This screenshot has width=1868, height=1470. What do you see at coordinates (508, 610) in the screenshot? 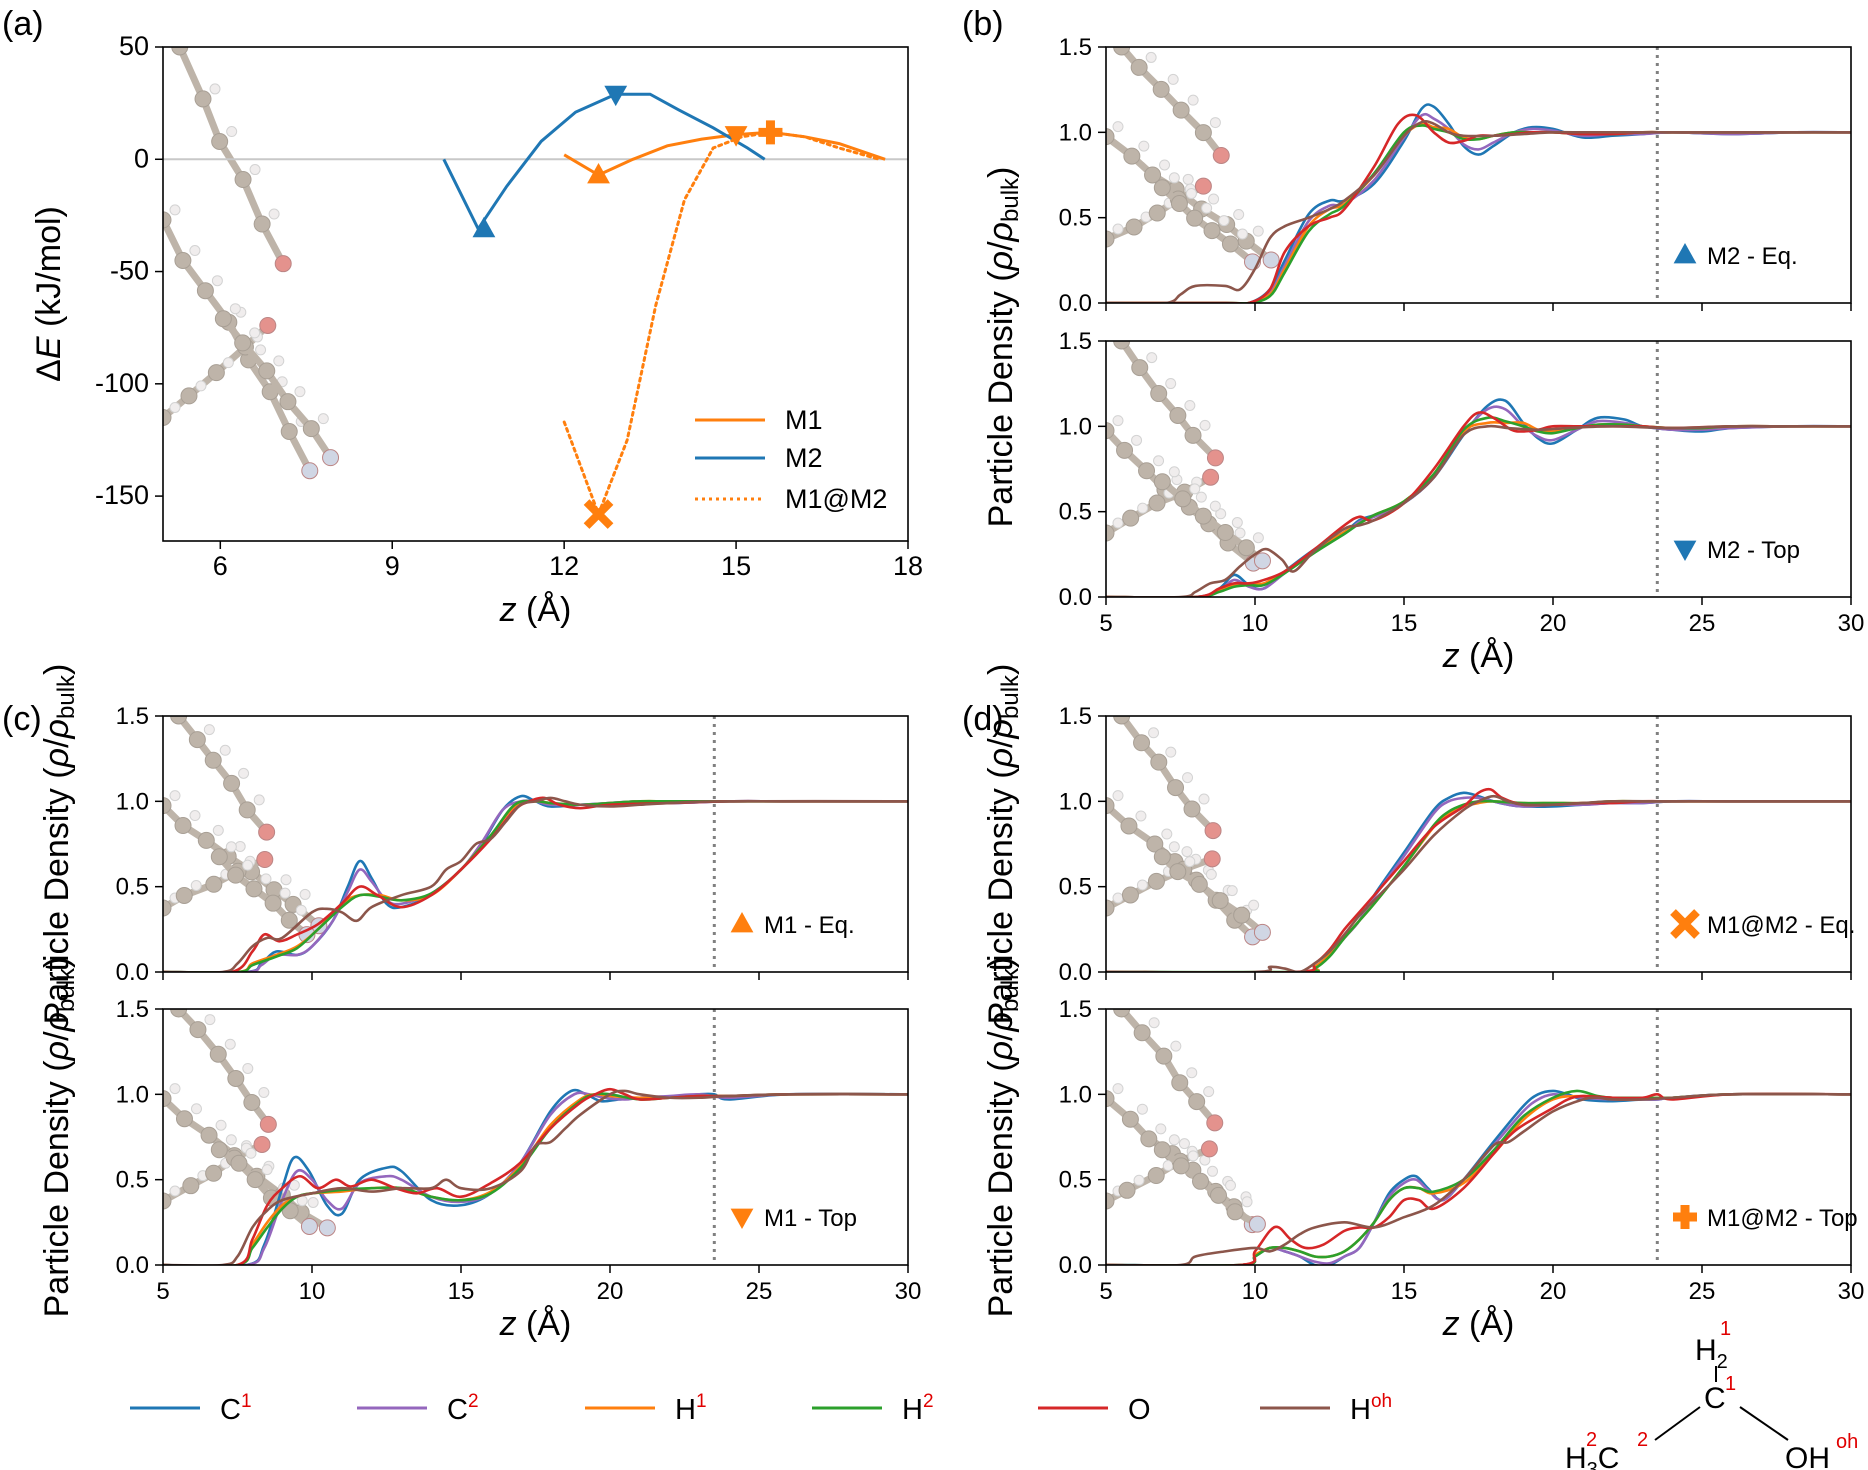
I see `x-label-z: z` at bounding box center [508, 610].